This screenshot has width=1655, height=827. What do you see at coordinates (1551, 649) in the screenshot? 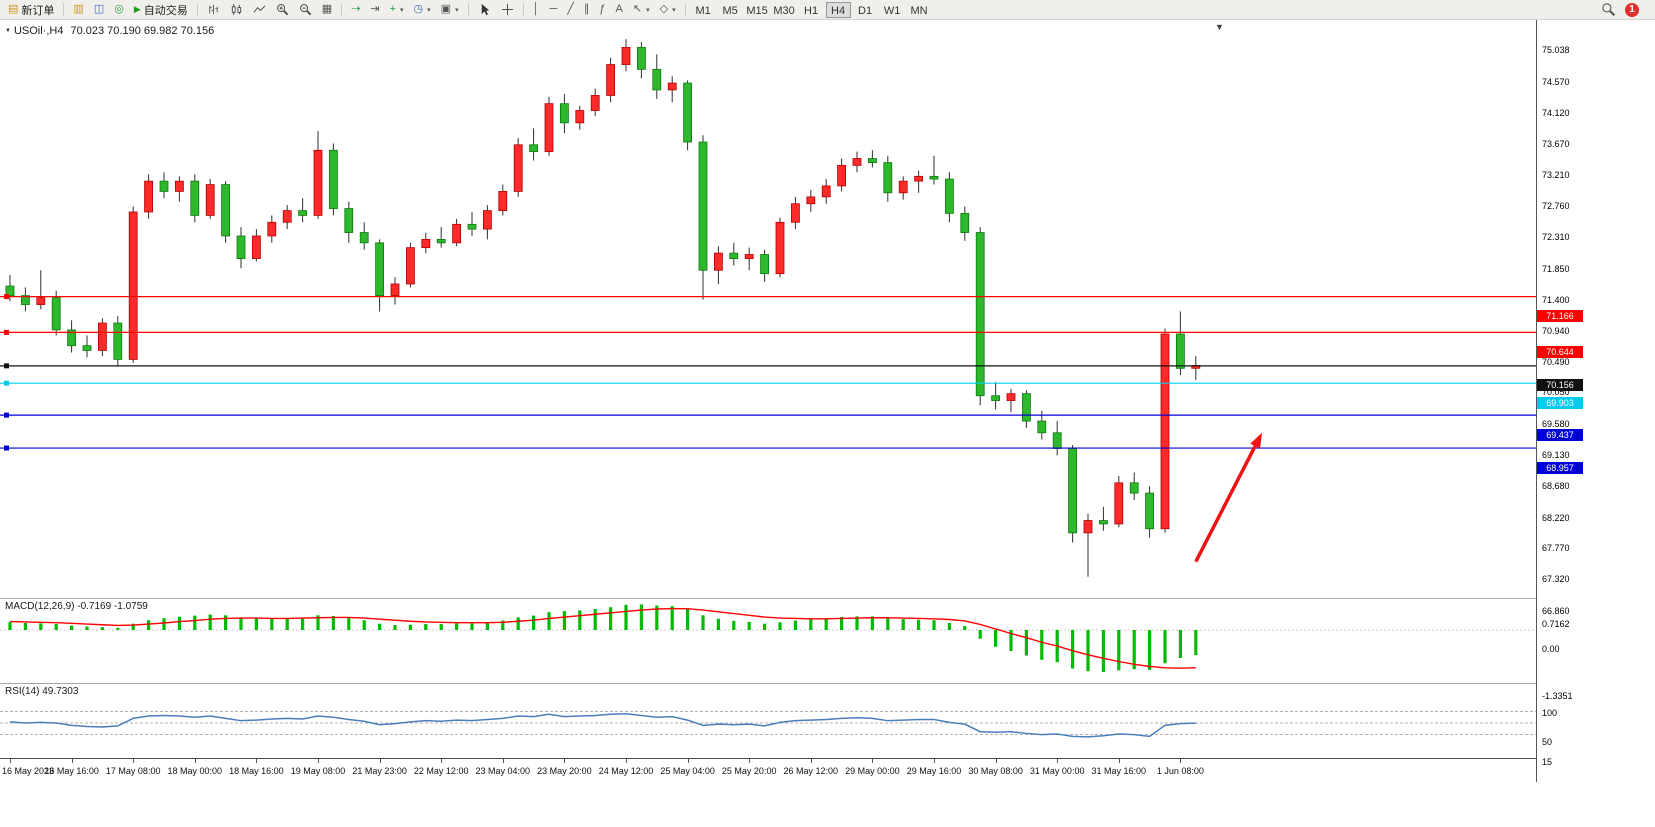
I see `macd-axis-tick: 0.00` at bounding box center [1551, 649].